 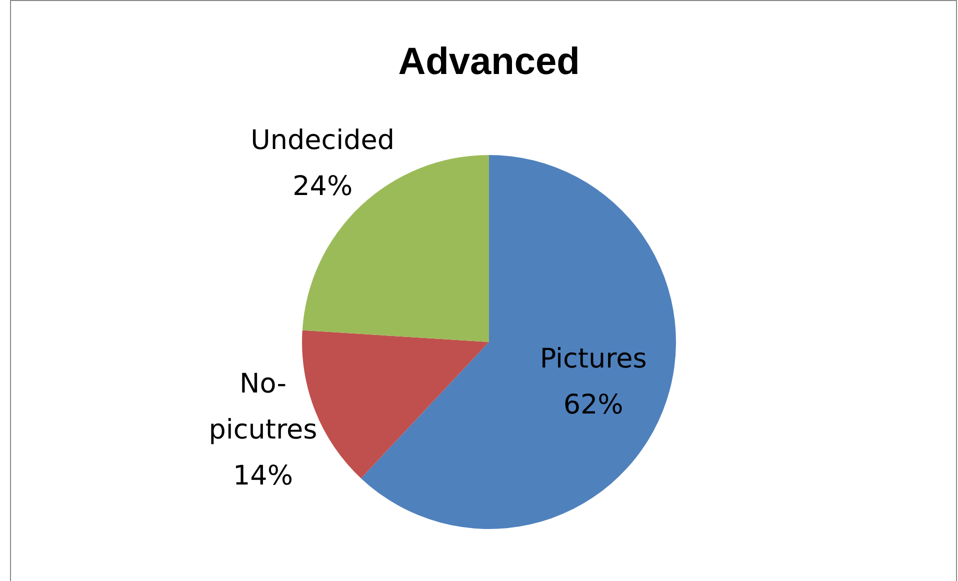 I want to click on slice-label: Pictures, so click(x=593, y=359).